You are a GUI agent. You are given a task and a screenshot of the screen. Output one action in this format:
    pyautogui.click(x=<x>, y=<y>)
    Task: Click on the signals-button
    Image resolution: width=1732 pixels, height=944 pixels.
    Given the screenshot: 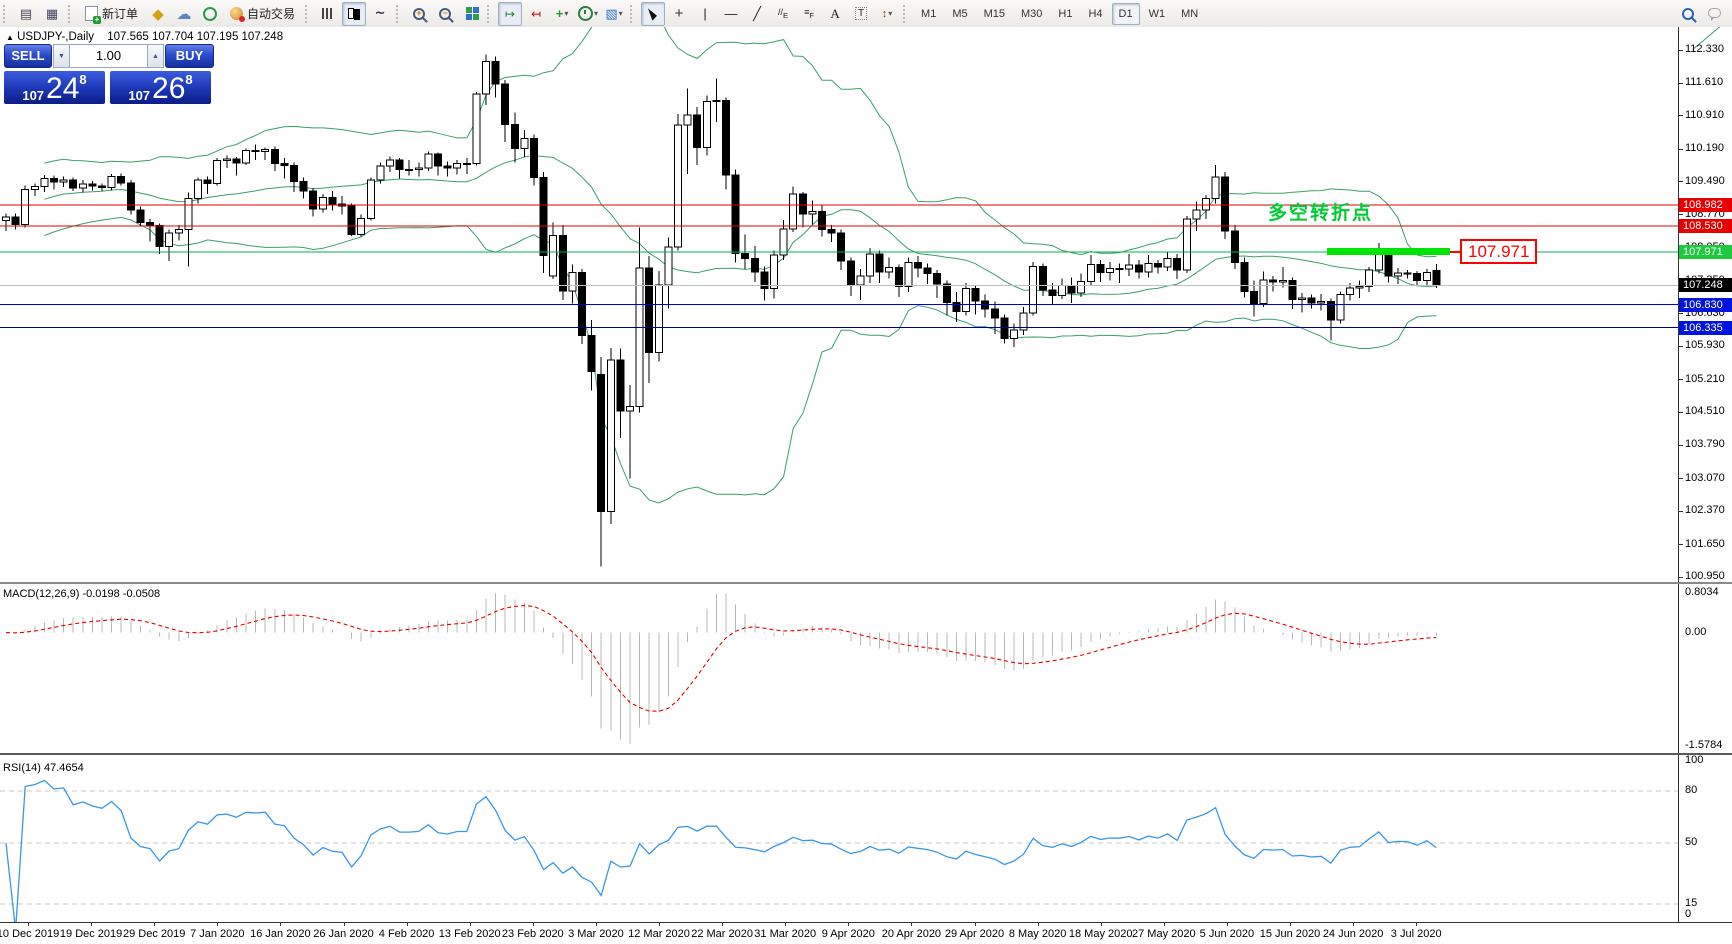 What is the action you would take?
    pyautogui.click(x=210, y=14)
    